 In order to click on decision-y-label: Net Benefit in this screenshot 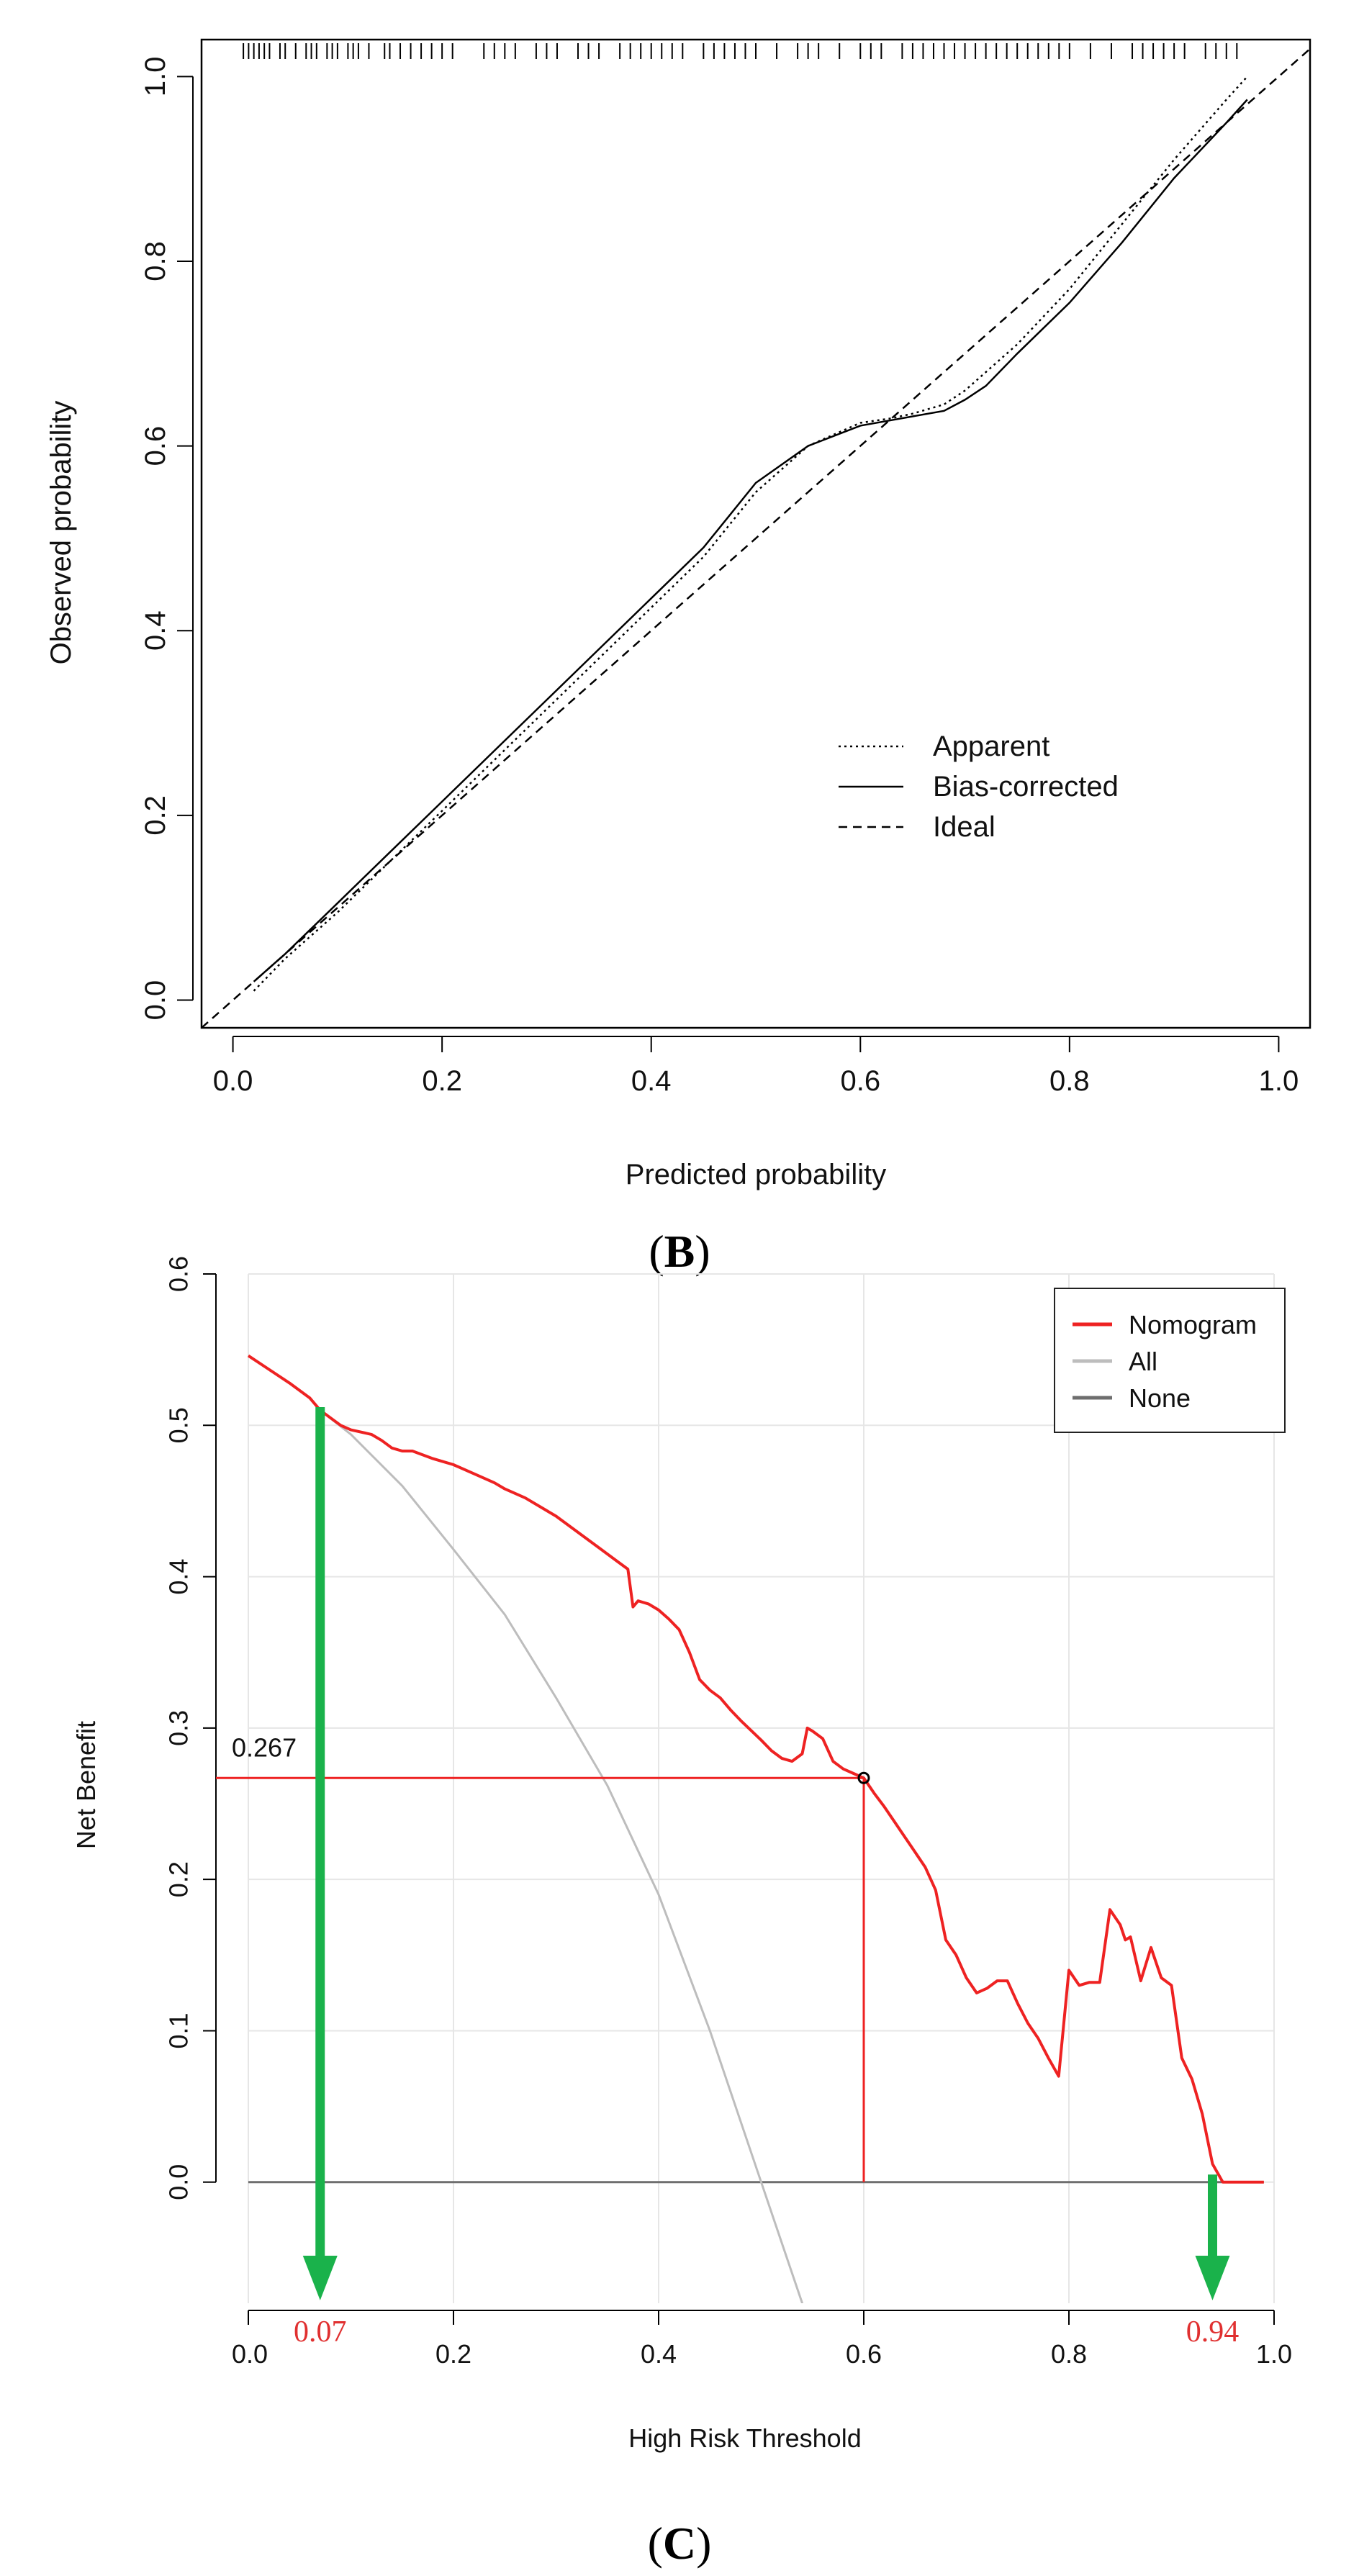, I will do `click(86, 1785)`.